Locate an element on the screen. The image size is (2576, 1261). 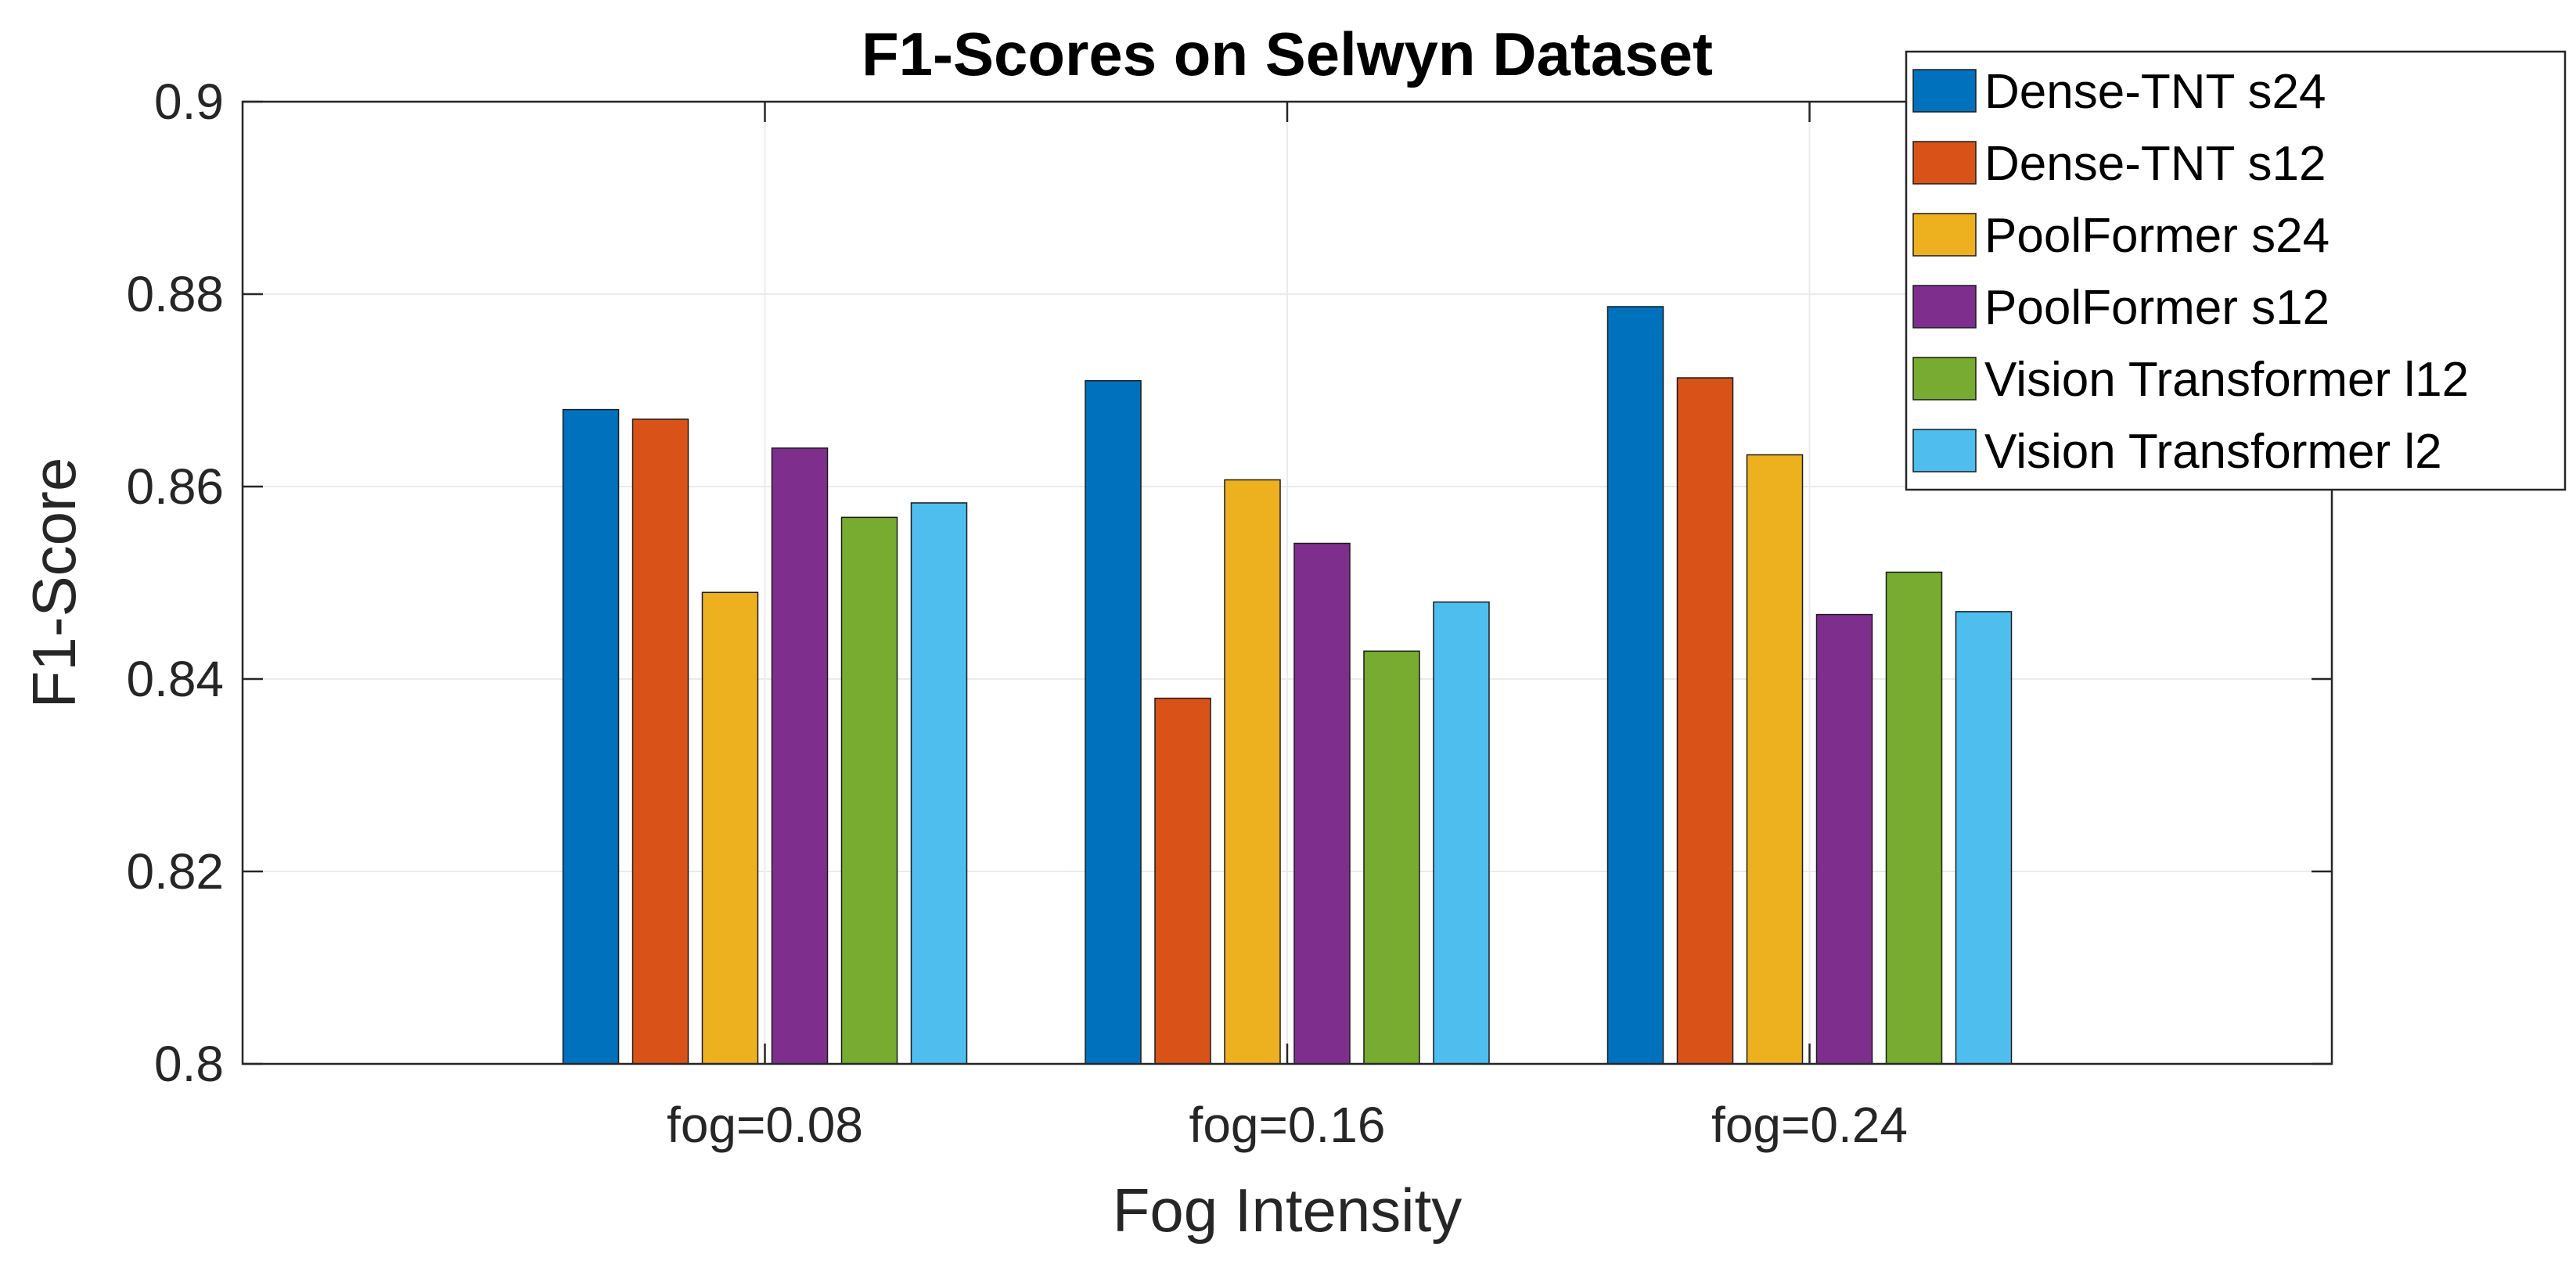
y-tick-label: 0.8 is located at coordinates (189, 1064).